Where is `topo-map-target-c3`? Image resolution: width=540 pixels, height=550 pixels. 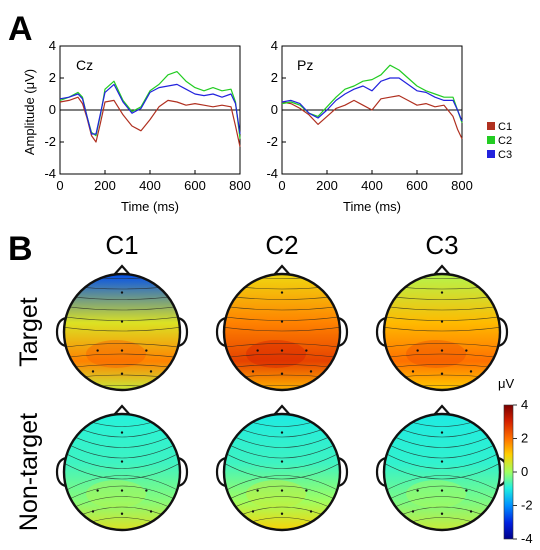
topo-map-target-c3 is located at coordinates (442, 328).